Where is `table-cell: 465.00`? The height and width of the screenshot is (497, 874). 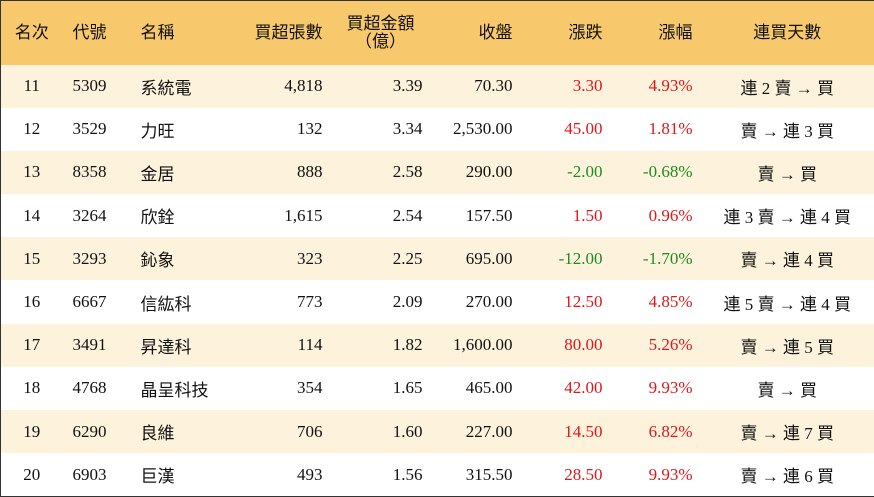
table-cell: 465.00 is located at coordinates (476, 388).